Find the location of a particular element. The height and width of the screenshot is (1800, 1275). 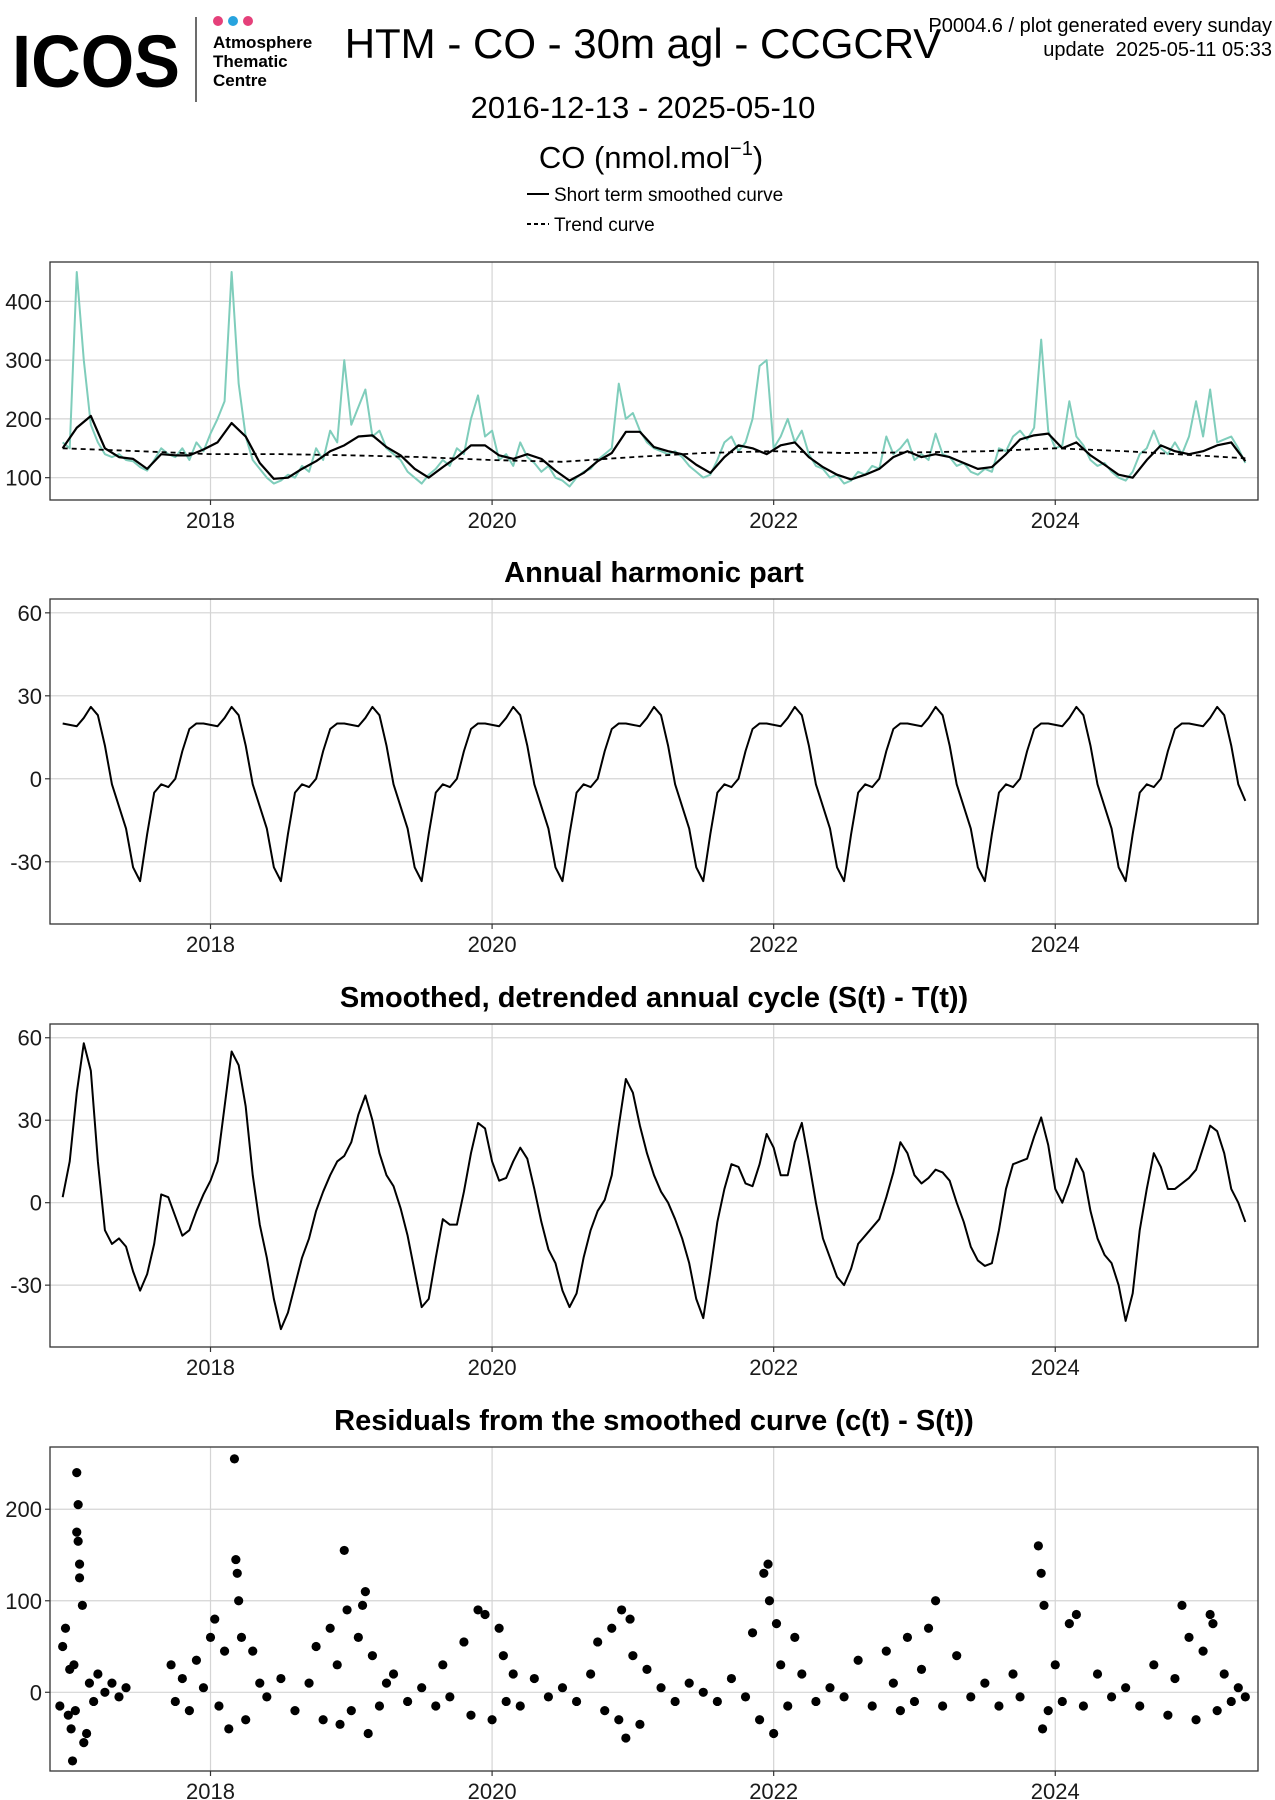

y-tick-label: 100 is located at coordinates (23, 1601).